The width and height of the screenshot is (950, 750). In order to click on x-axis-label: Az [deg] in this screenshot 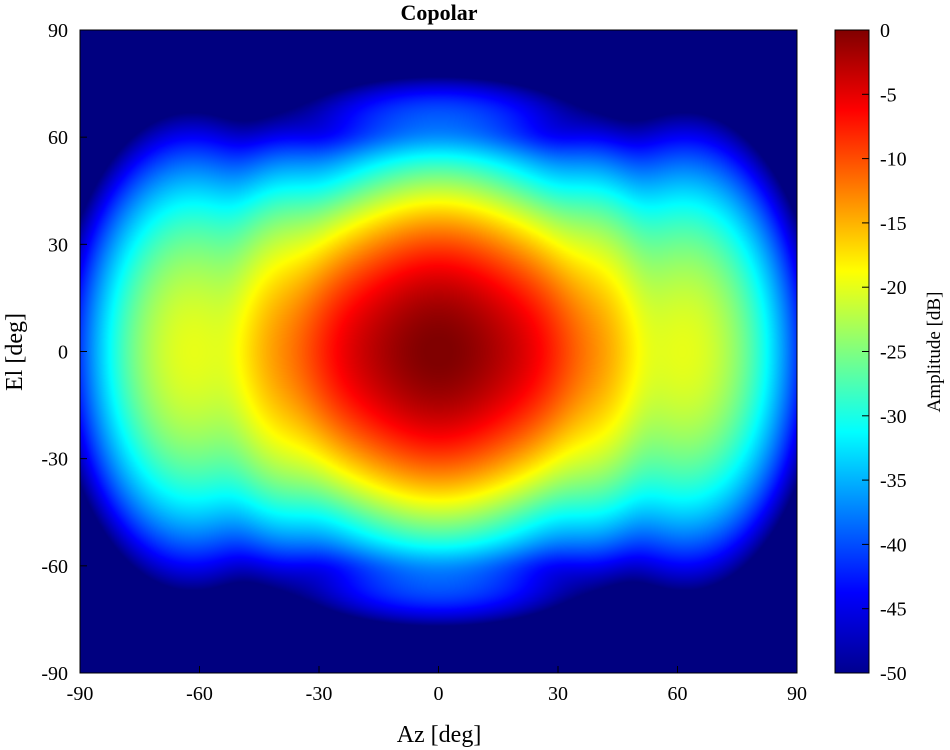, I will do `click(439, 735)`.